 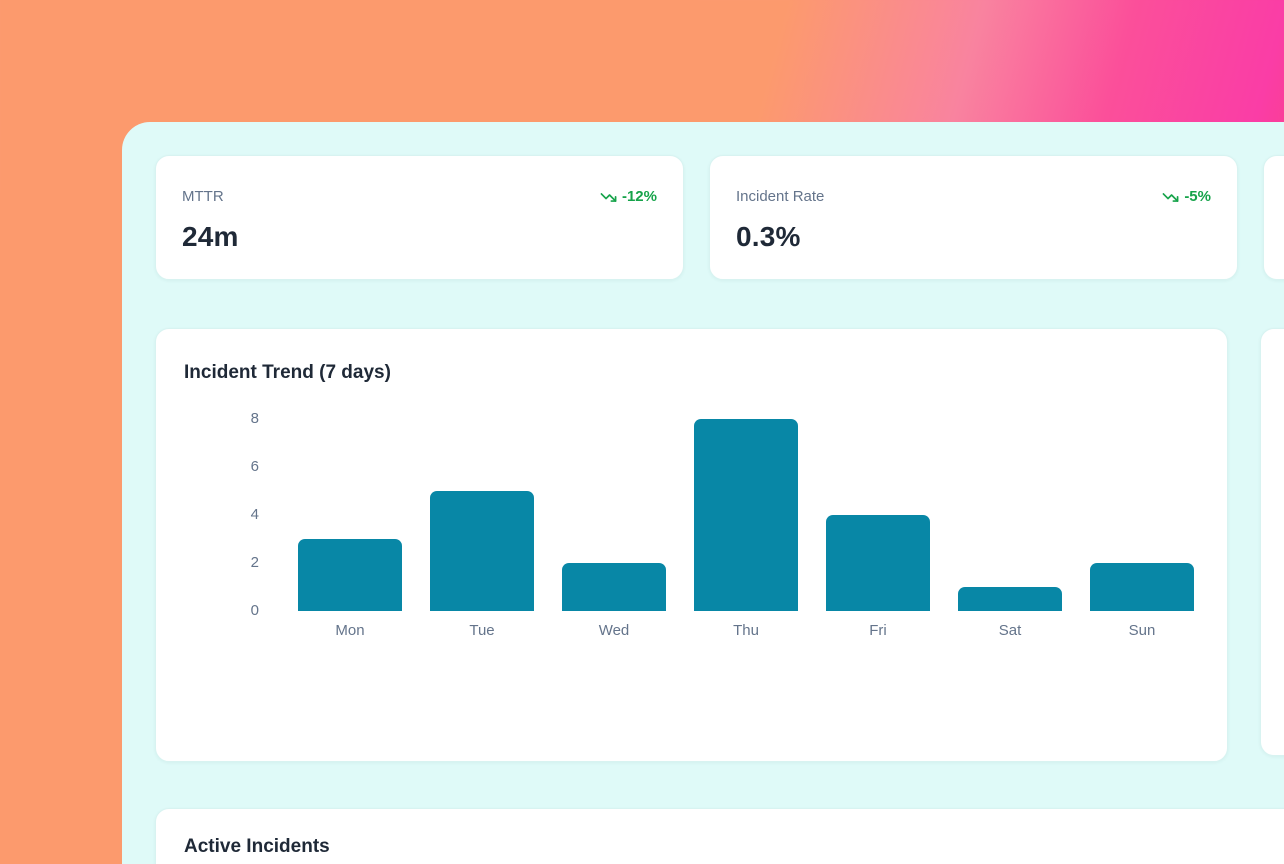 What do you see at coordinates (1142, 587) in the screenshot?
I see `chart-bar-sun` at bounding box center [1142, 587].